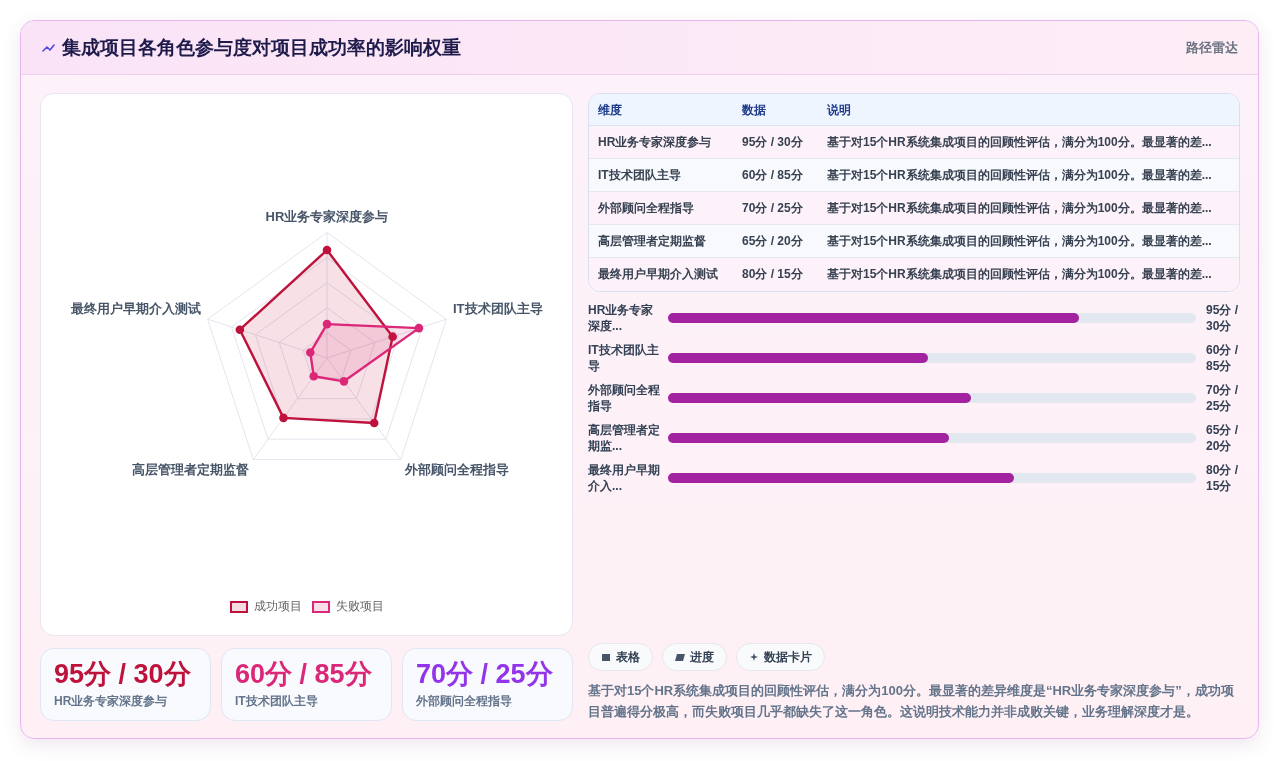 Image resolution: width=1280 pixels, height=761 pixels. What do you see at coordinates (261, 48) in the screenshot?
I see `text: 集成项目各角色参与度对项目成功率的影响权重` at bounding box center [261, 48].